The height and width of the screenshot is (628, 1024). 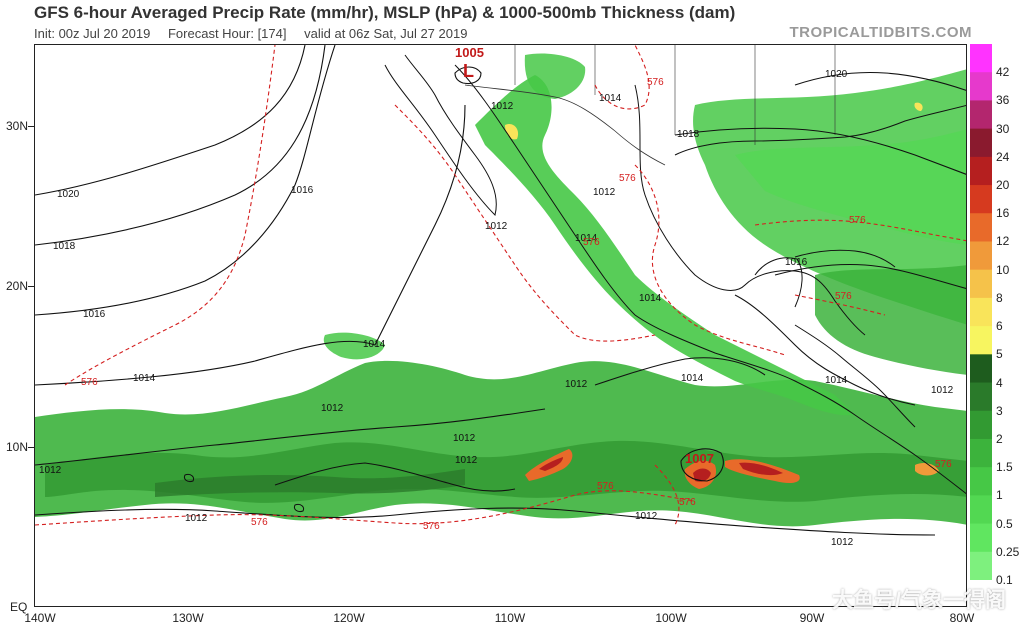 I want to click on precip-gulf-inner, so click(x=850, y=187).